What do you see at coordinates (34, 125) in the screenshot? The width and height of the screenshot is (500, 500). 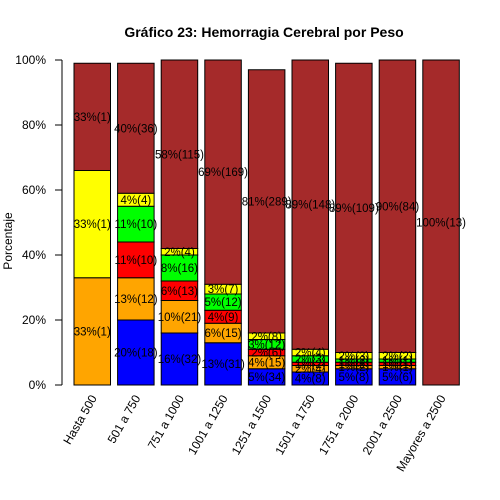 I see `y-tick-label: 80%` at bounding box center [34, 125].